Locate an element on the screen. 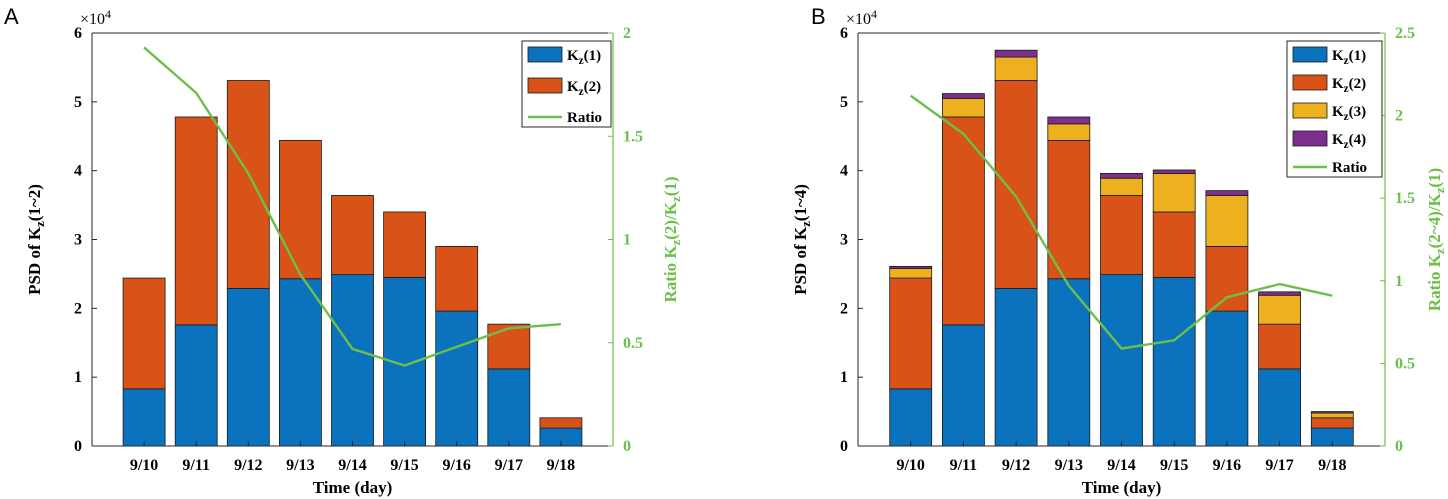  panel-label: A is located at coordinates (11, 16).